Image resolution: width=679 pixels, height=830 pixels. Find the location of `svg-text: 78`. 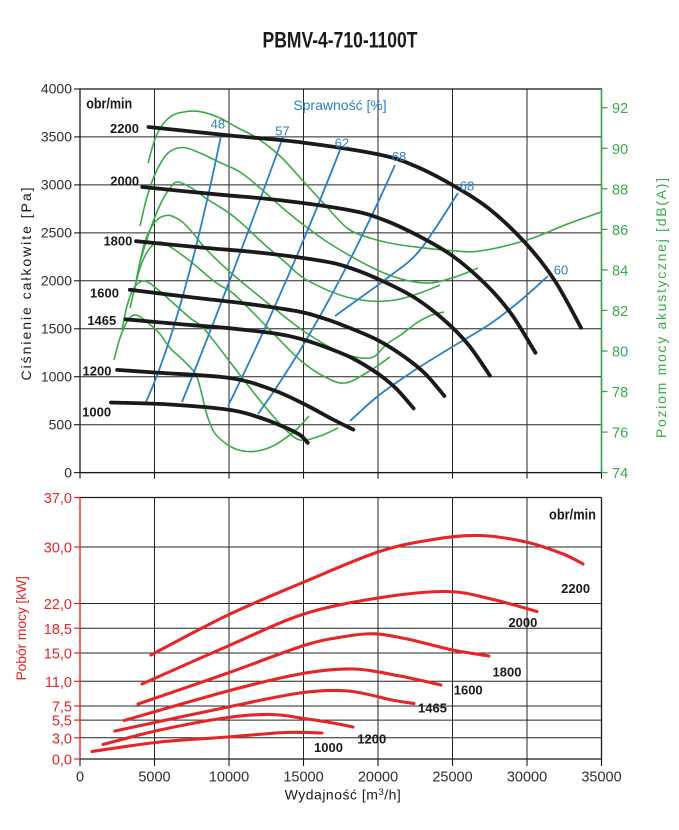

svg-text: 78 is located at coordinates (620, 393).